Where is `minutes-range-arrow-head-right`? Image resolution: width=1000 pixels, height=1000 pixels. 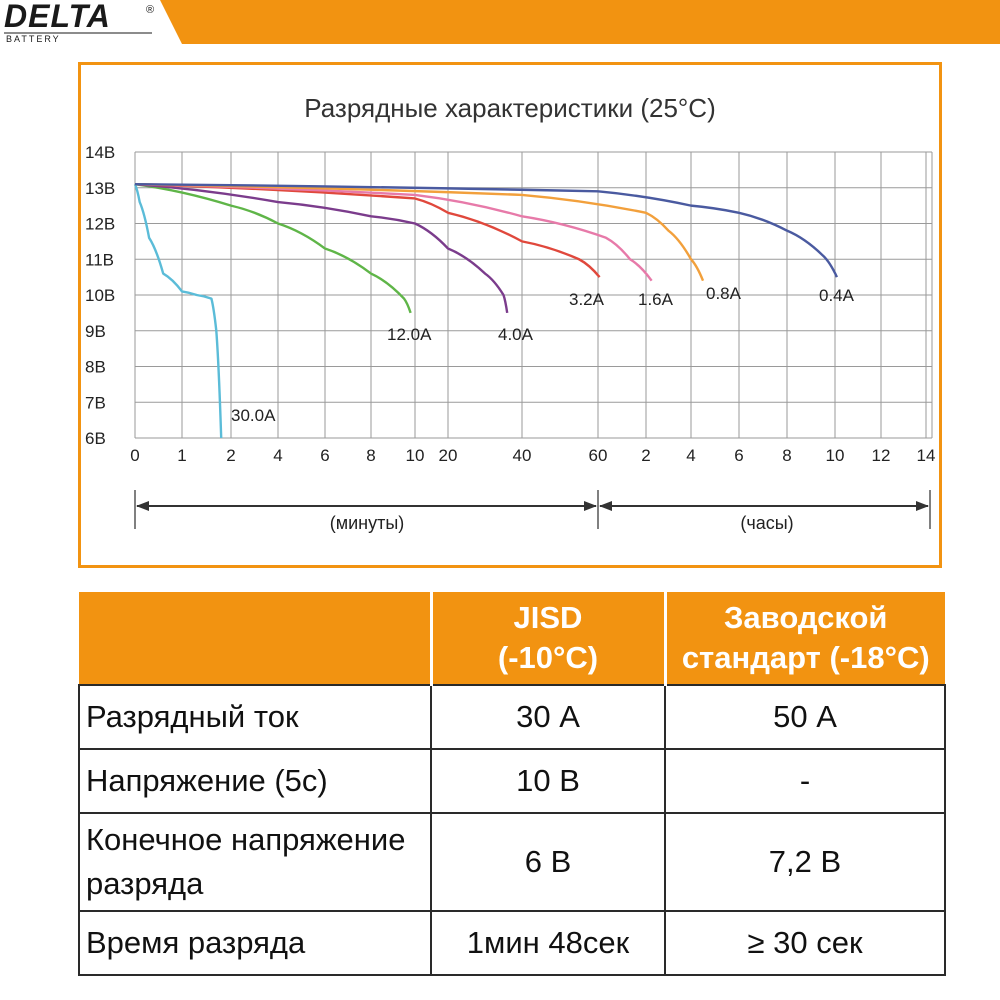 minutes-range-arrow-head-right is located at coordinates (590, 506).